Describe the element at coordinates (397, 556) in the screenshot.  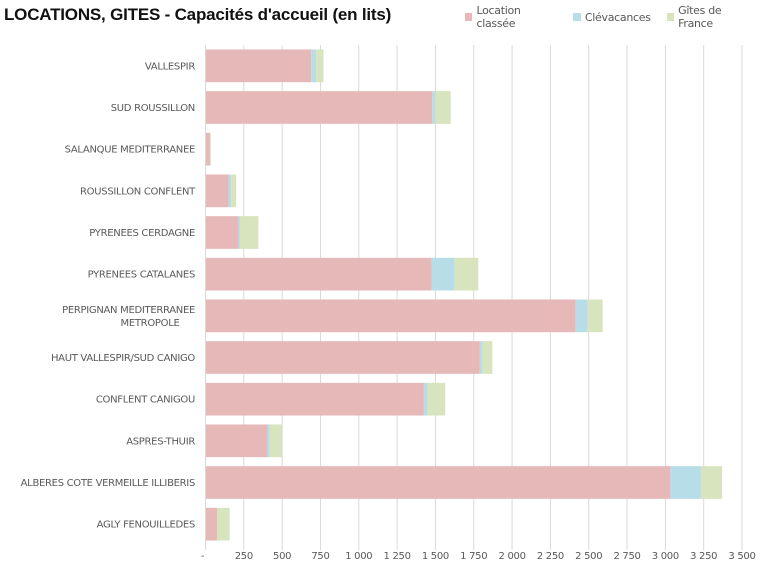
I see `x-tick-label: 1 250` at that location.